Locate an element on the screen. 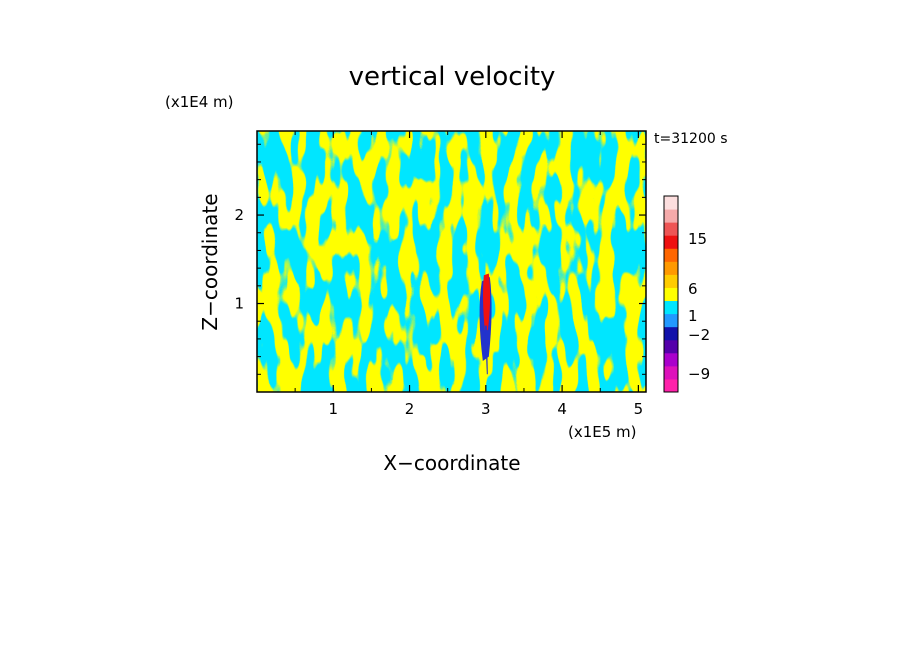  x-tick-label: 3 is located at coordinates (486, 409).